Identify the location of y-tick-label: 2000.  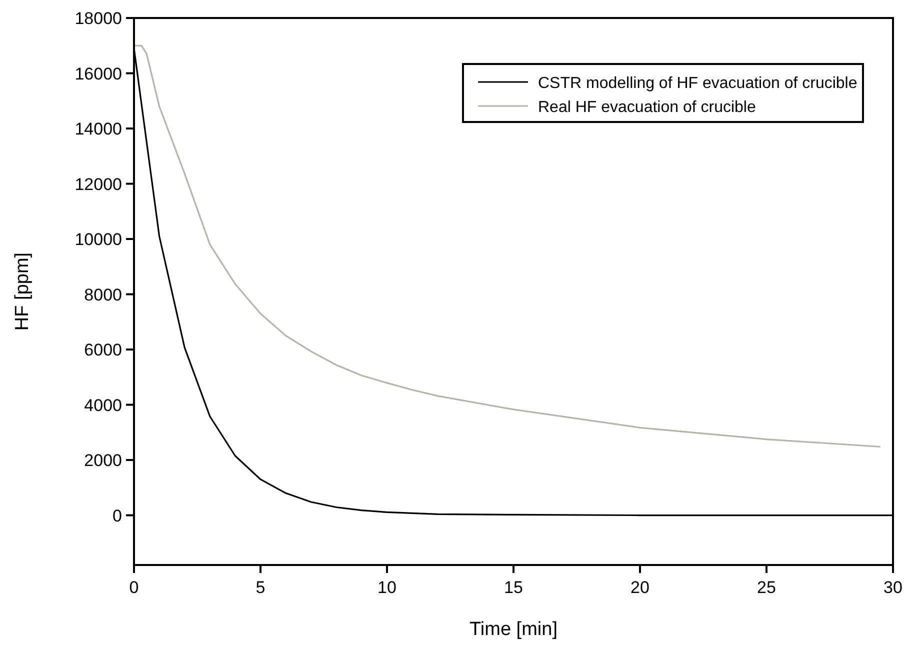
(103, 460).